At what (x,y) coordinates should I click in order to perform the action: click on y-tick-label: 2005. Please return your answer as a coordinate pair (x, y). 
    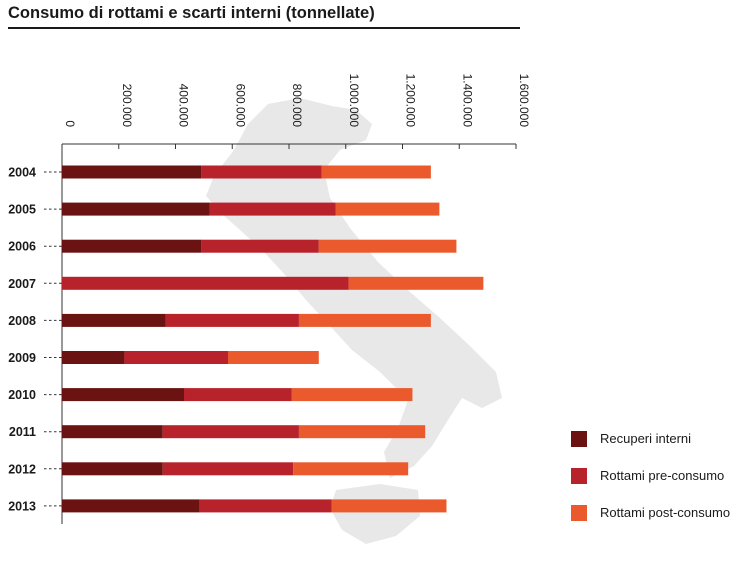
    Looking at the image, I should click on (22, 210).